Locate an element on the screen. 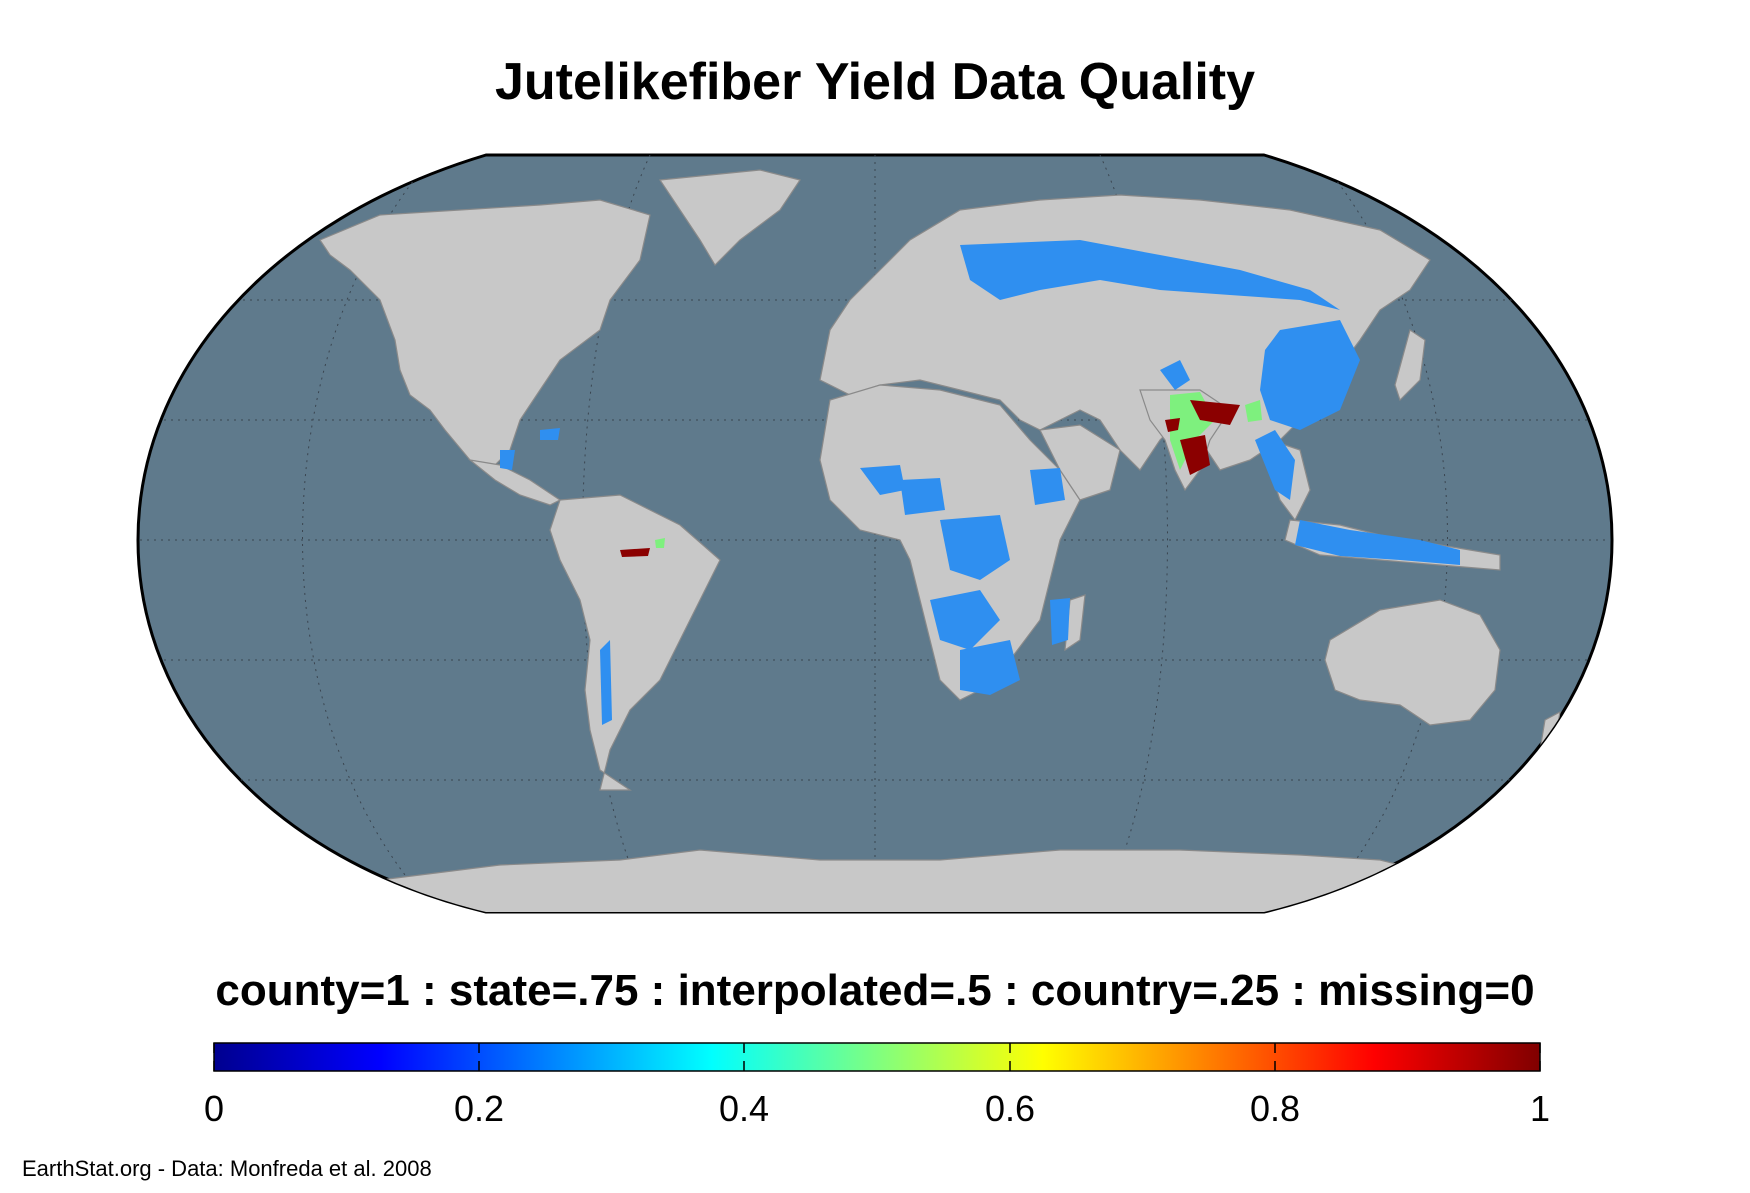 Image resolution: width=1750 pixels, height=1193 pixels. colorbar-ticks is located at coordinates (877, 1057).